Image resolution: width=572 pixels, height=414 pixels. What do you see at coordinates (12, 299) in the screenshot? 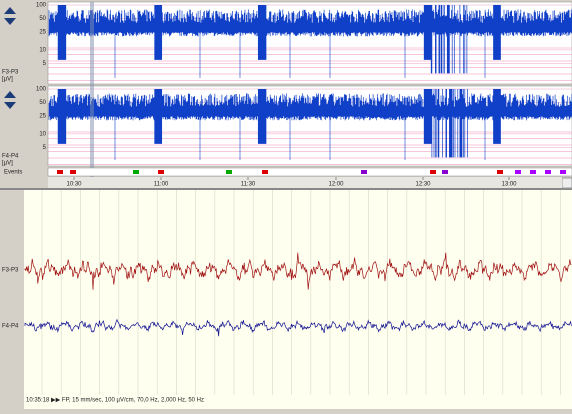
I see `raw-label-strip` at bounding box center [12, 299].